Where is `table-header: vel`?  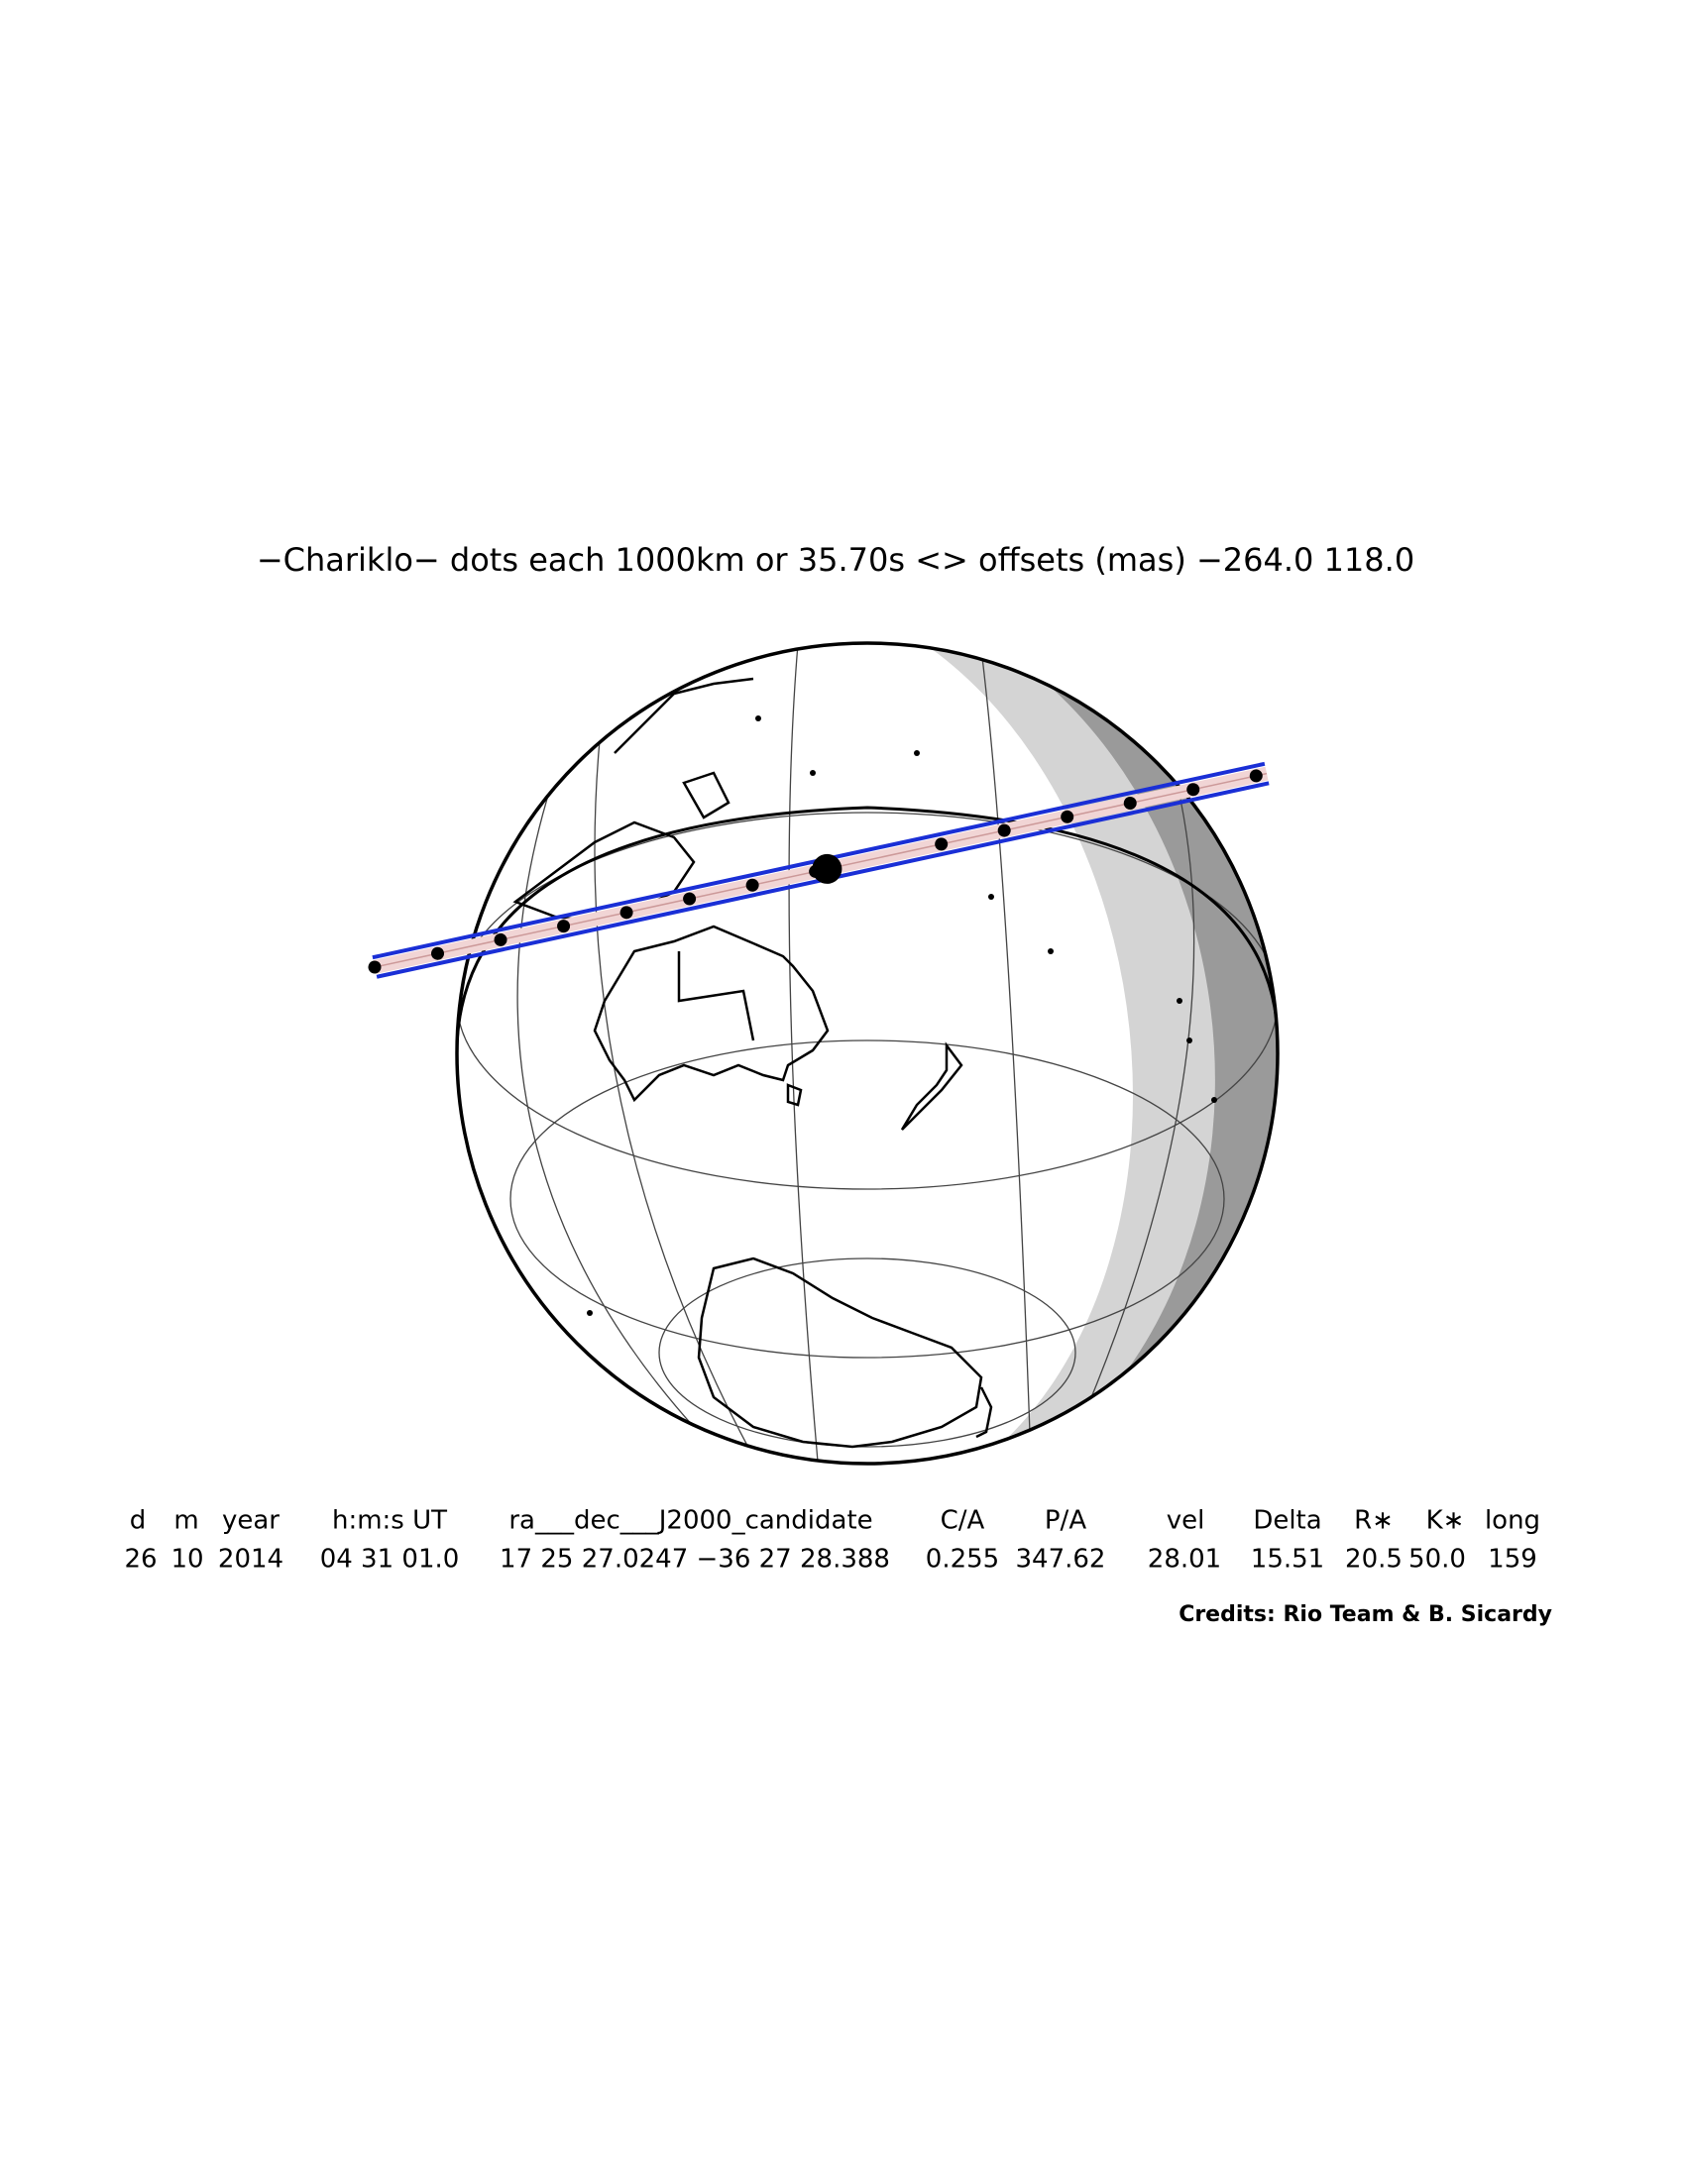
table-header: vel is located at coordinates (1186, 1521).